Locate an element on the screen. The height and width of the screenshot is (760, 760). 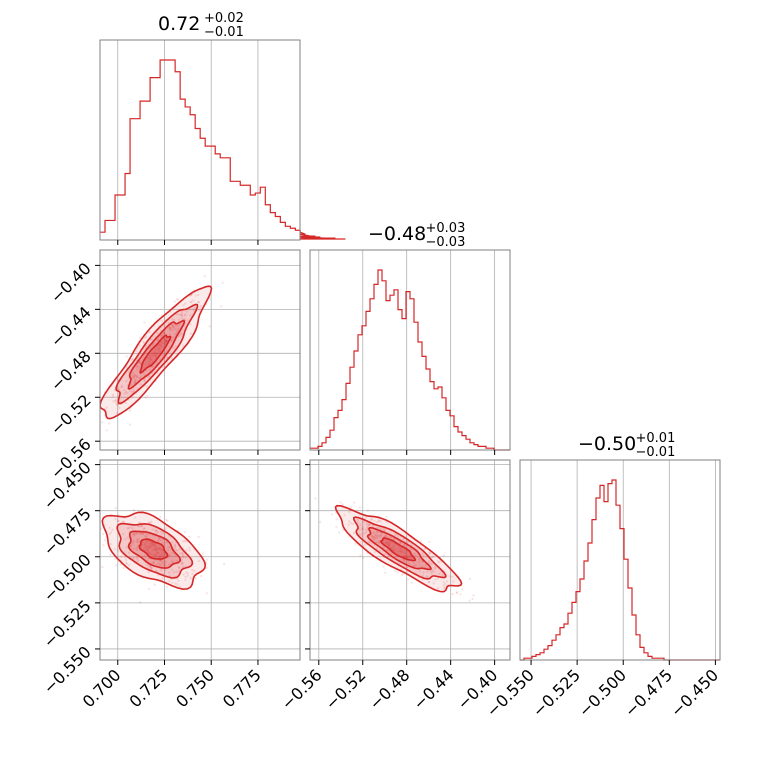
x-tick-label: −0.52 is located at coordinates (345, 689).